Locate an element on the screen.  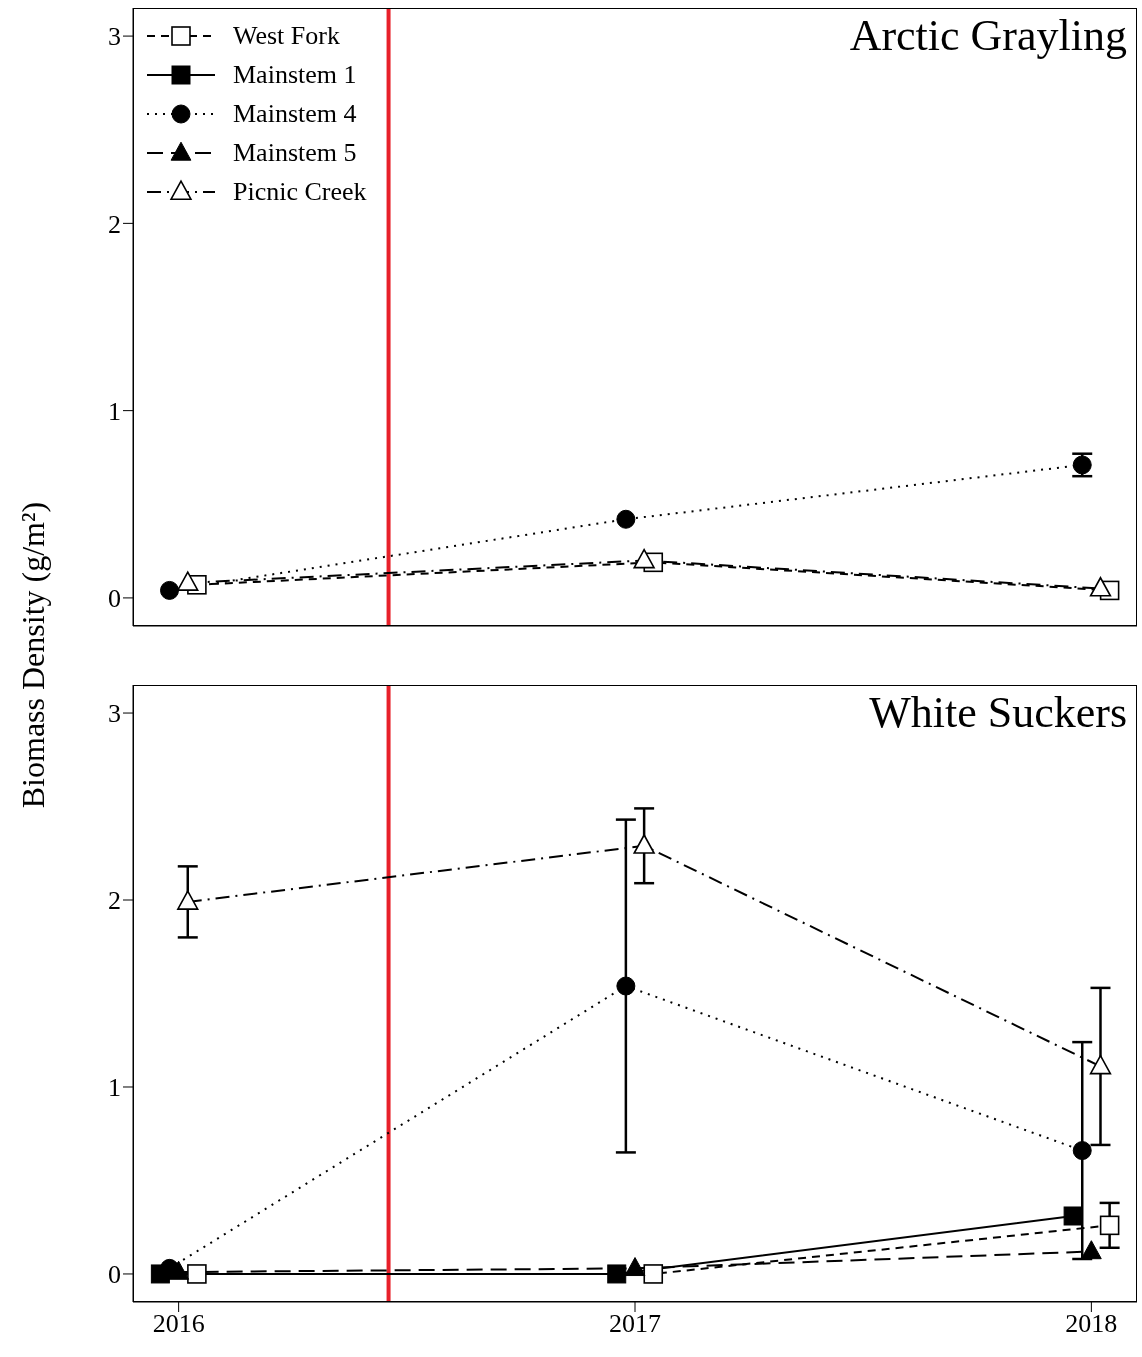
legend-label: Mainstem 5 is located at coordinates (295, 152).